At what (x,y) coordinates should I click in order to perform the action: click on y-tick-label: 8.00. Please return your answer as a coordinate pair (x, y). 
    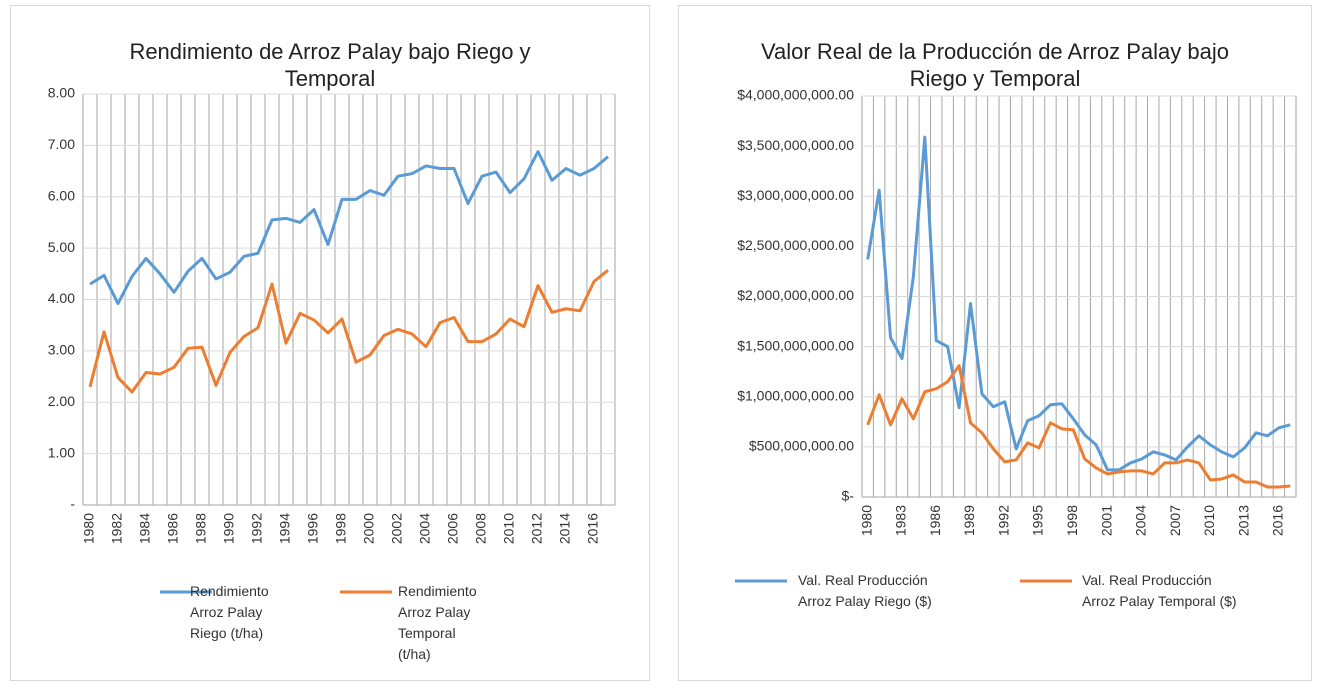
    Looking at the image, I should click on (61, 93).